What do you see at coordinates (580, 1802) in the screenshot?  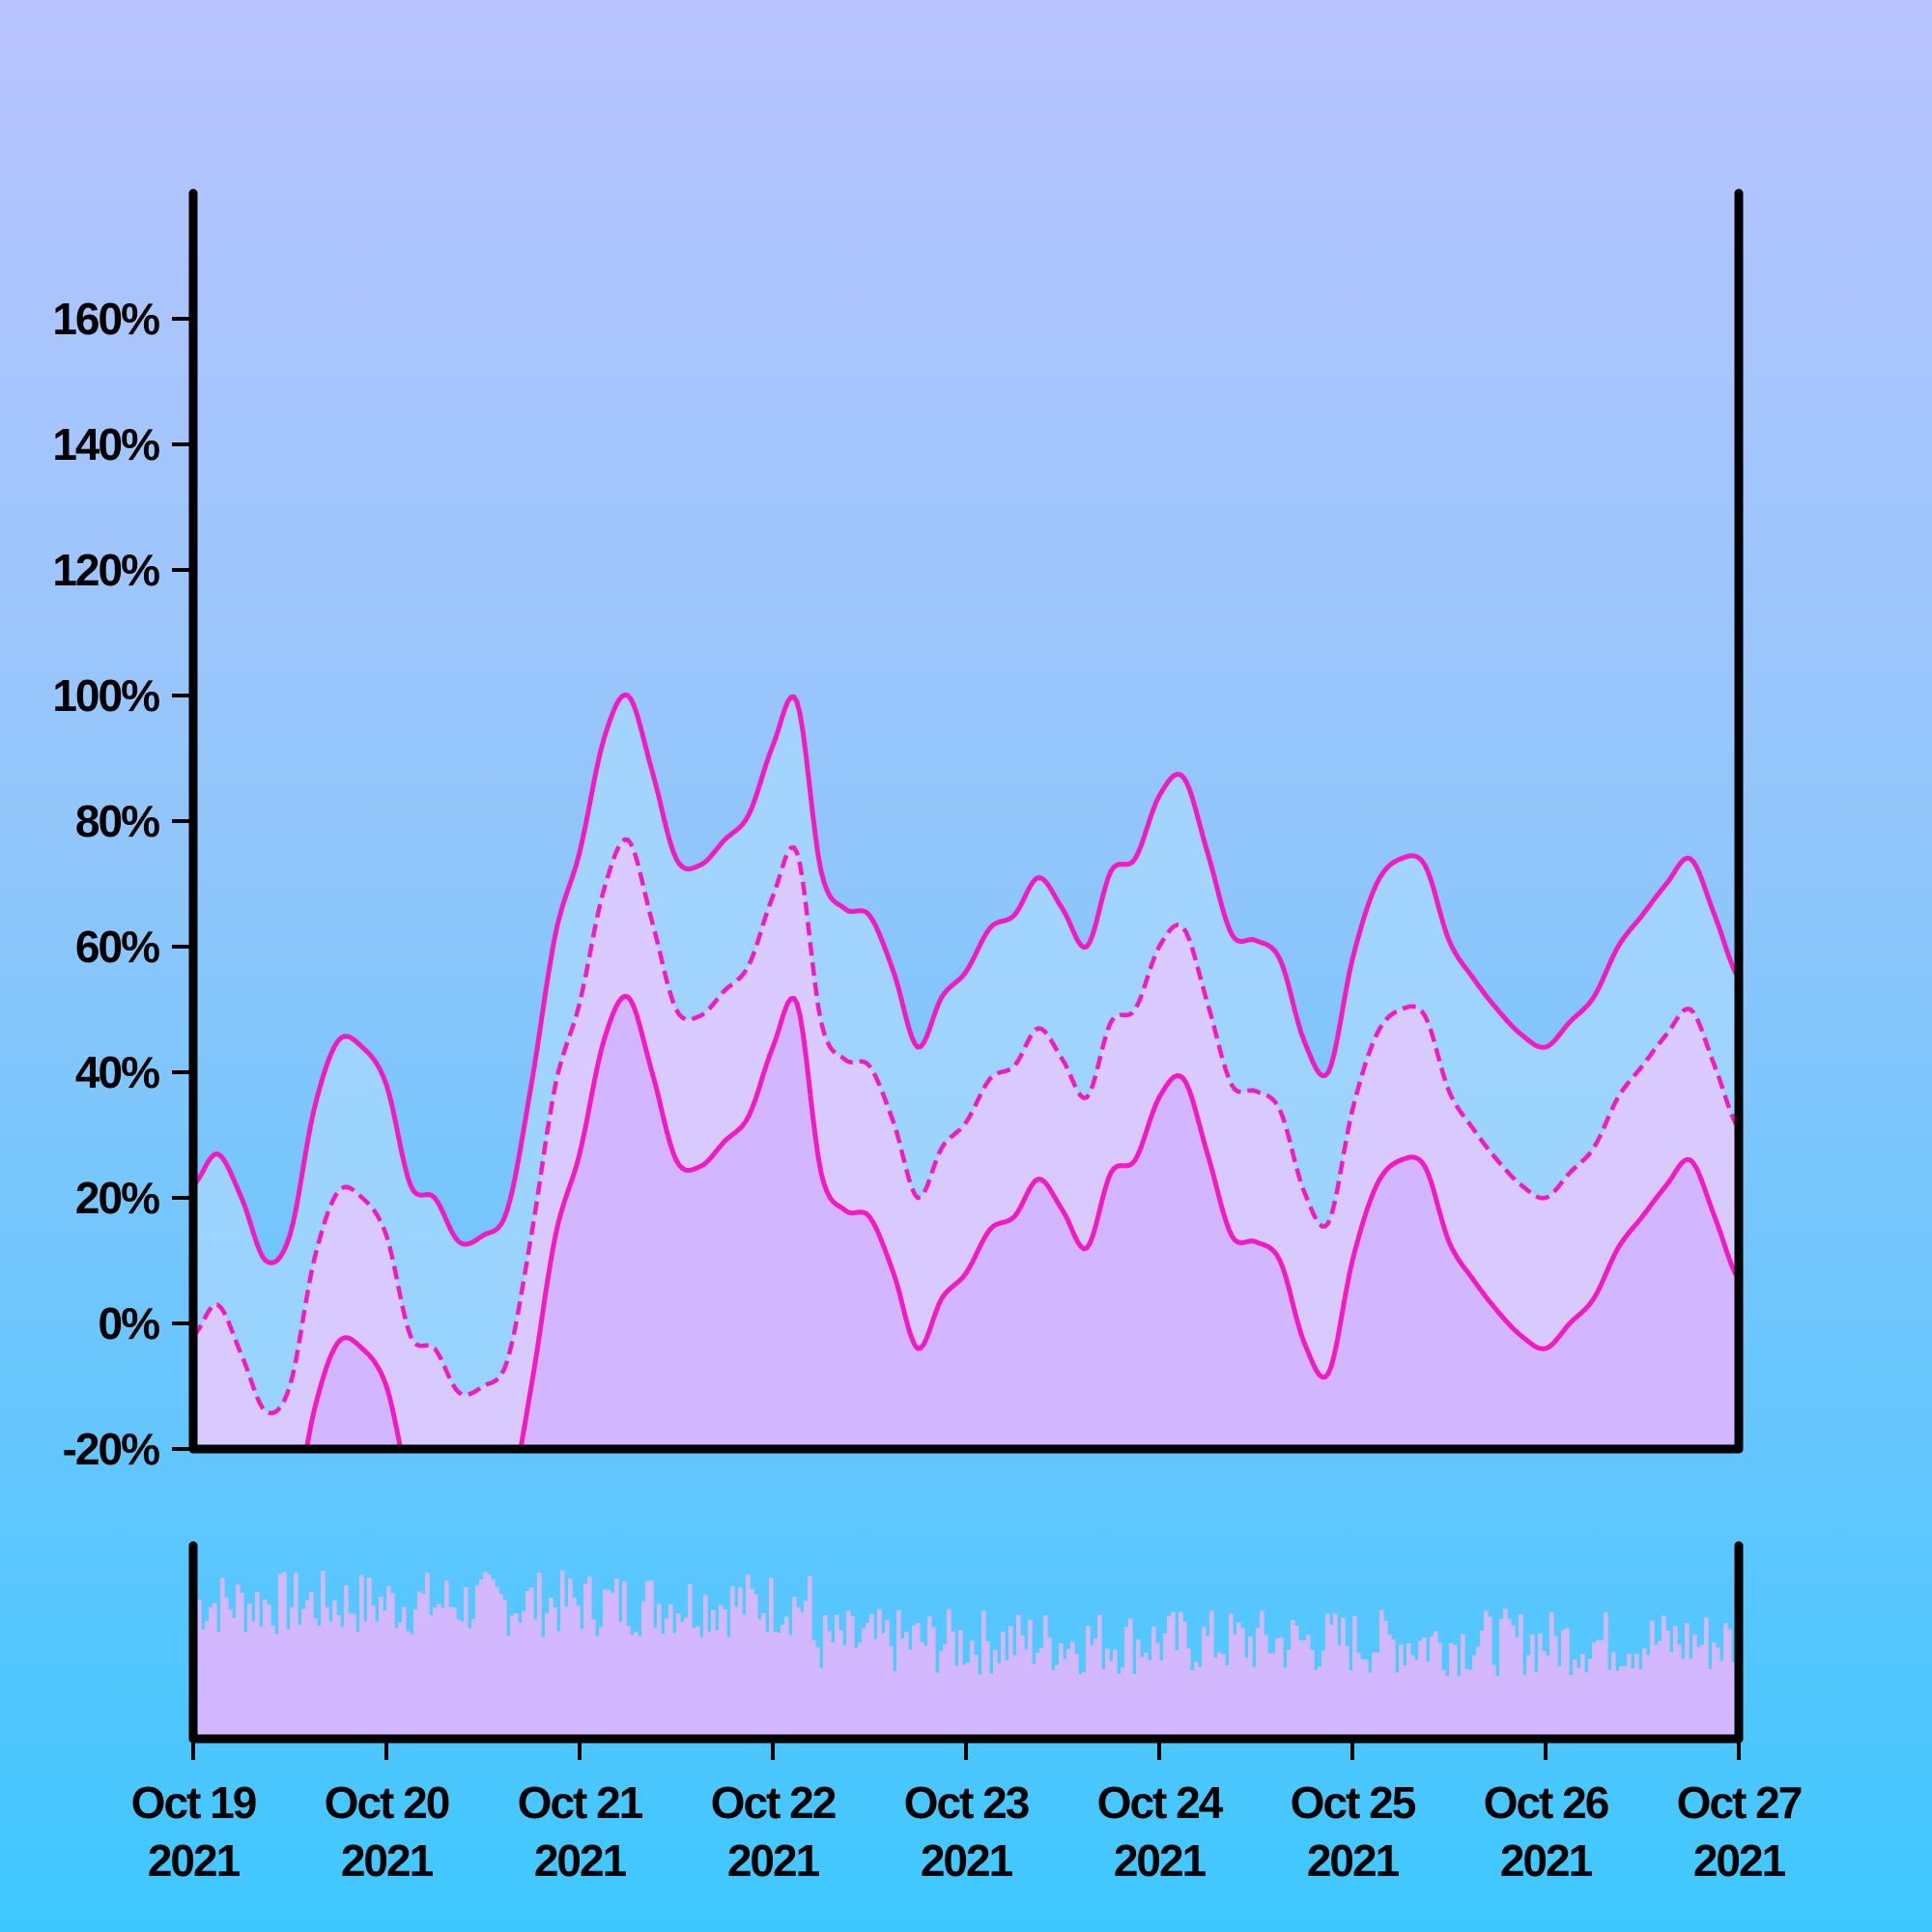 I see `x-tick-label-date: Oct 21` at bounding box center [580, 1802].